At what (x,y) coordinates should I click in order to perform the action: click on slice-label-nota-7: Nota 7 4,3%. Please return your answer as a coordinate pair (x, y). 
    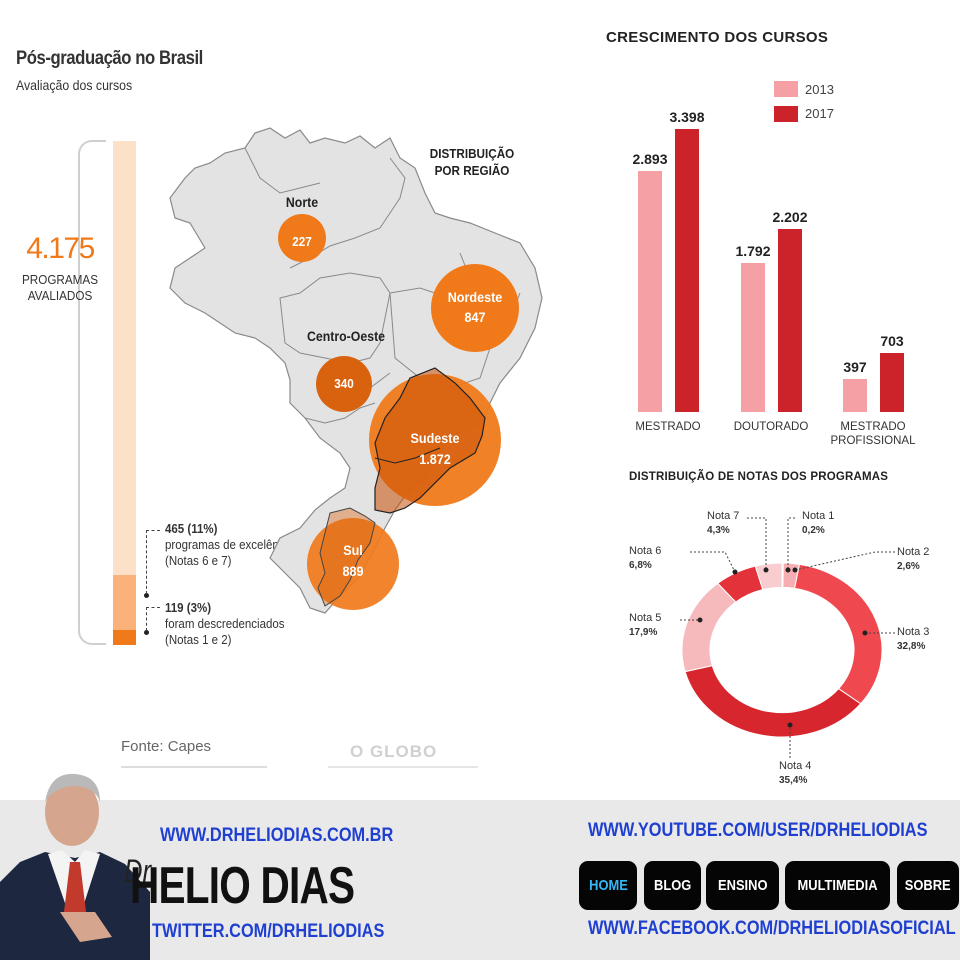
    Looking at the image, I should click on (723, 523).